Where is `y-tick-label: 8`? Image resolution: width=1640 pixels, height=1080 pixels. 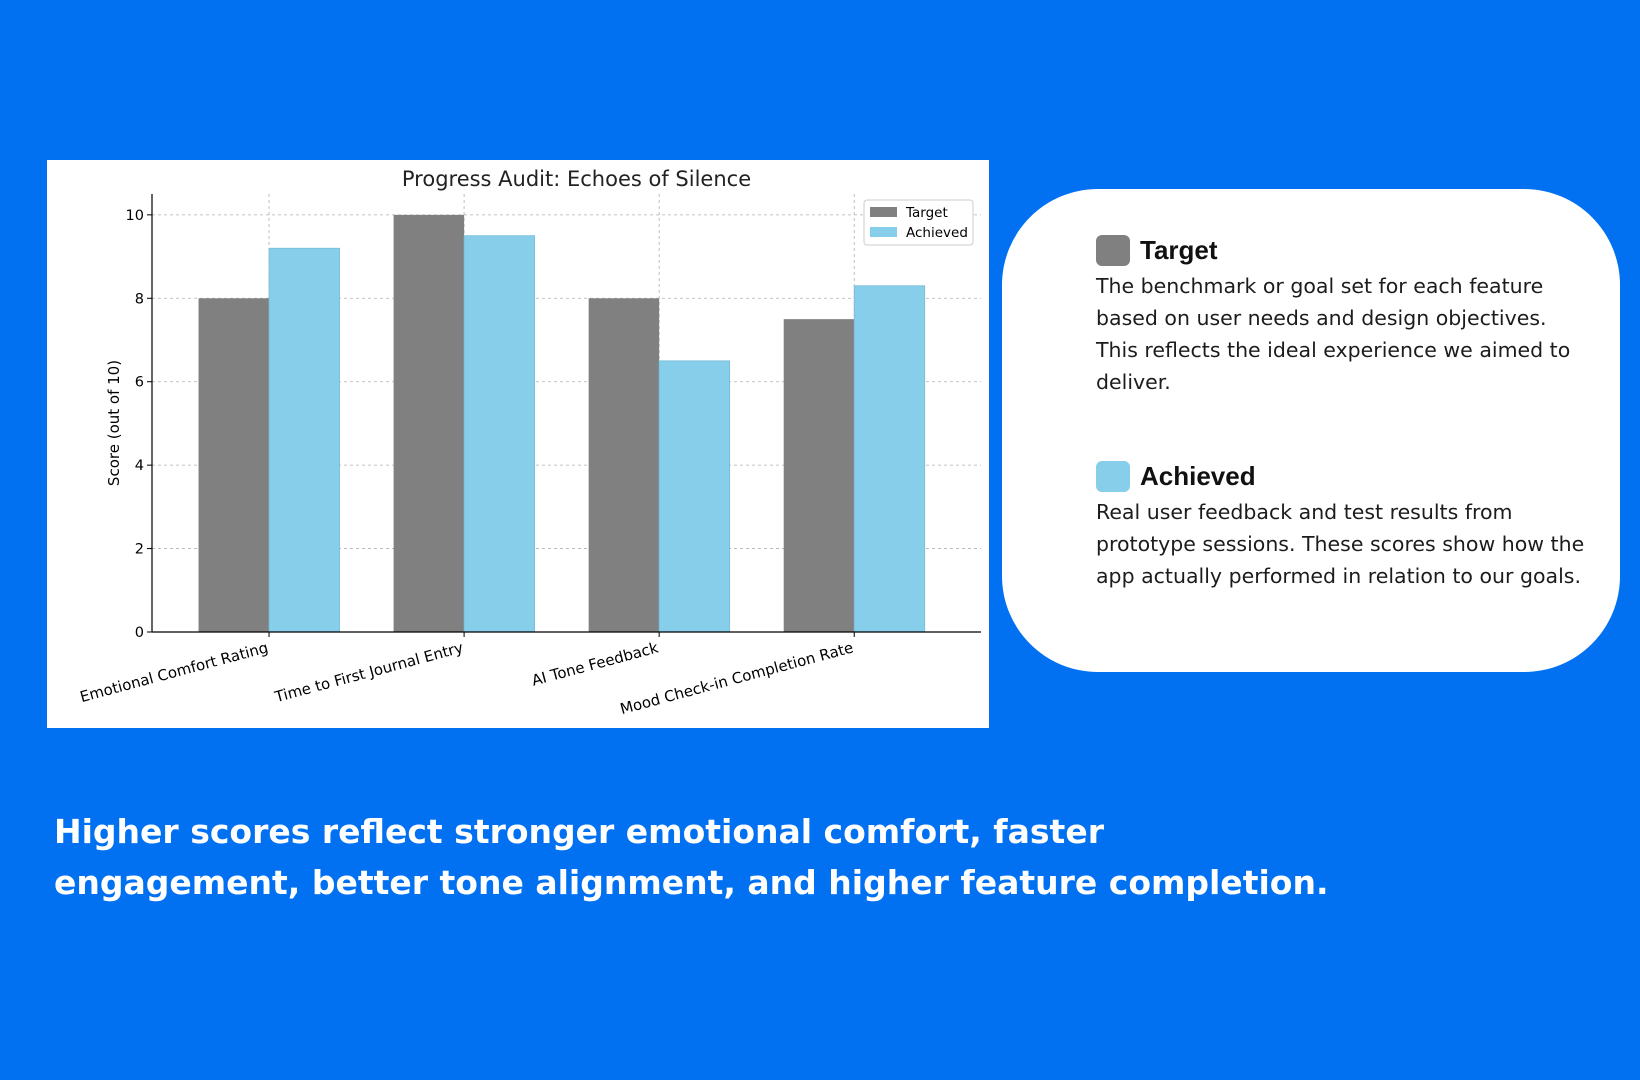
y-tick-label: 8 is located at coordinates (139, 299).